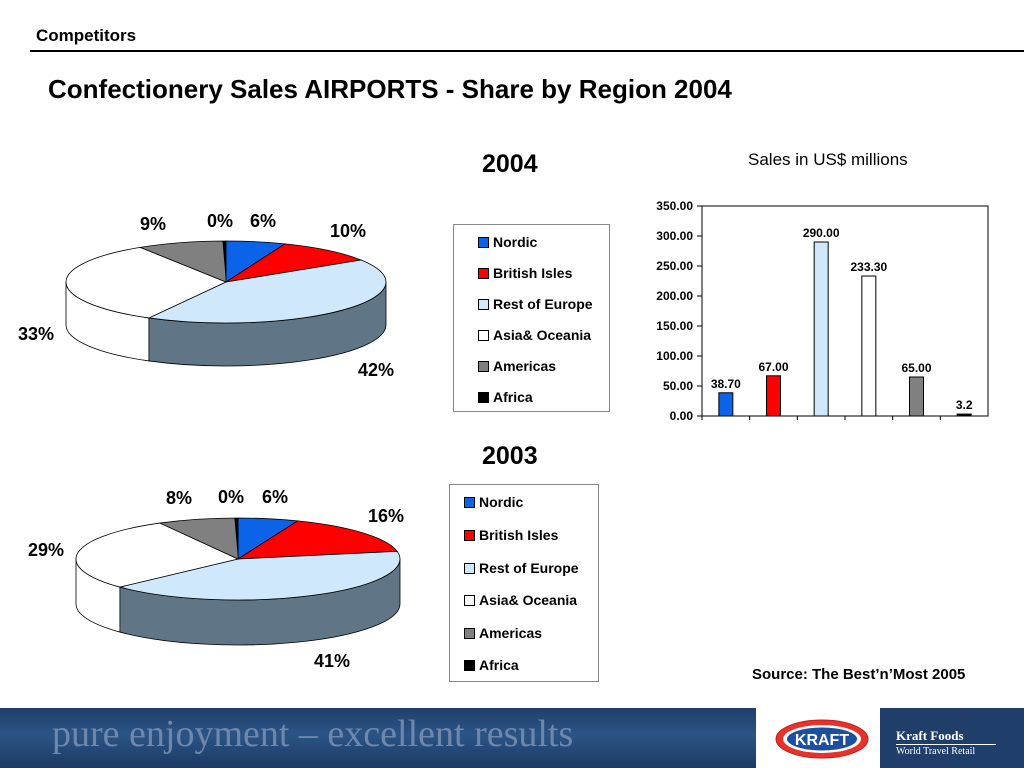  What do you see at coordinates (828, 159) in the screenshot?
I see `bar-chart-caption: Sales in US$ millions` at bounding box center [828, 159].